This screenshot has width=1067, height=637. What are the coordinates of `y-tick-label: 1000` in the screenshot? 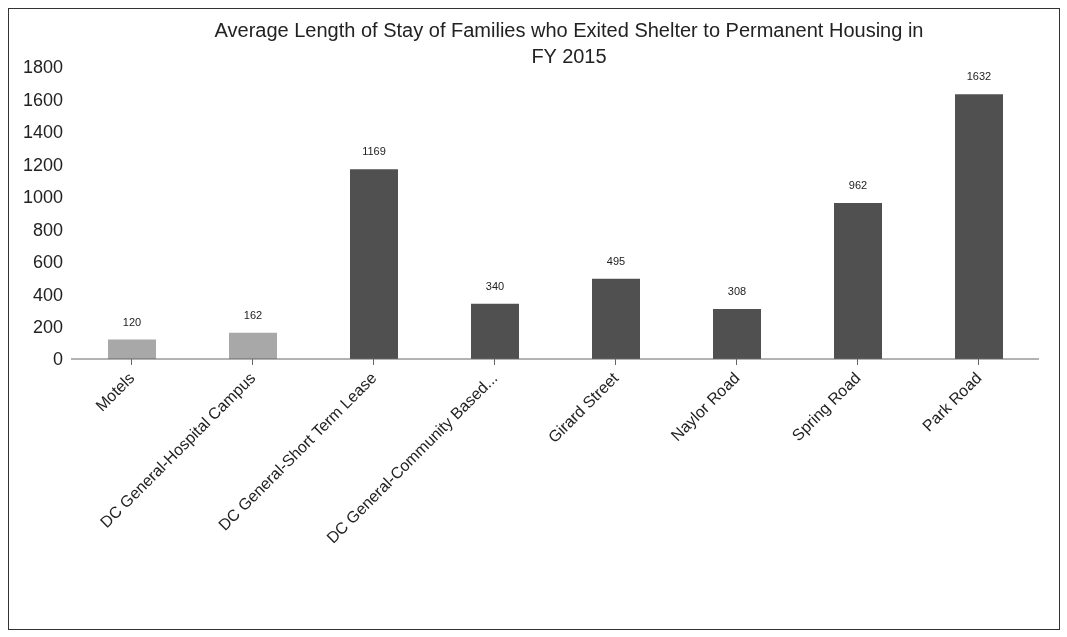 It's located at (42, 197).